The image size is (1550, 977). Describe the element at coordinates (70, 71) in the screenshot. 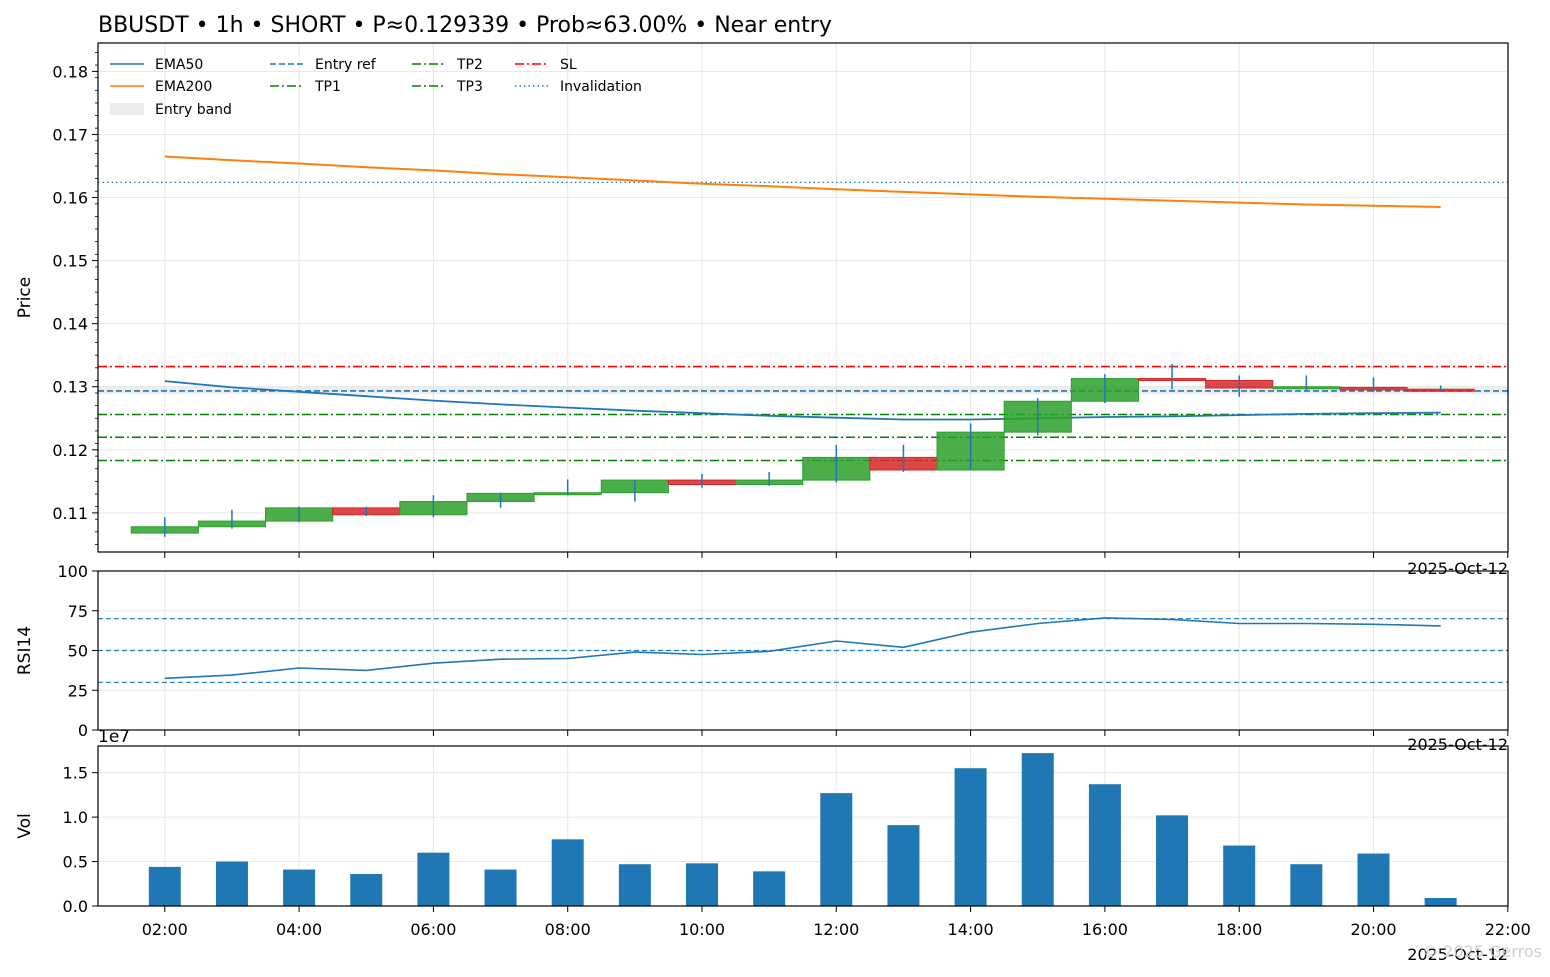

I see `price-ytick-label: 0.18` at that location.